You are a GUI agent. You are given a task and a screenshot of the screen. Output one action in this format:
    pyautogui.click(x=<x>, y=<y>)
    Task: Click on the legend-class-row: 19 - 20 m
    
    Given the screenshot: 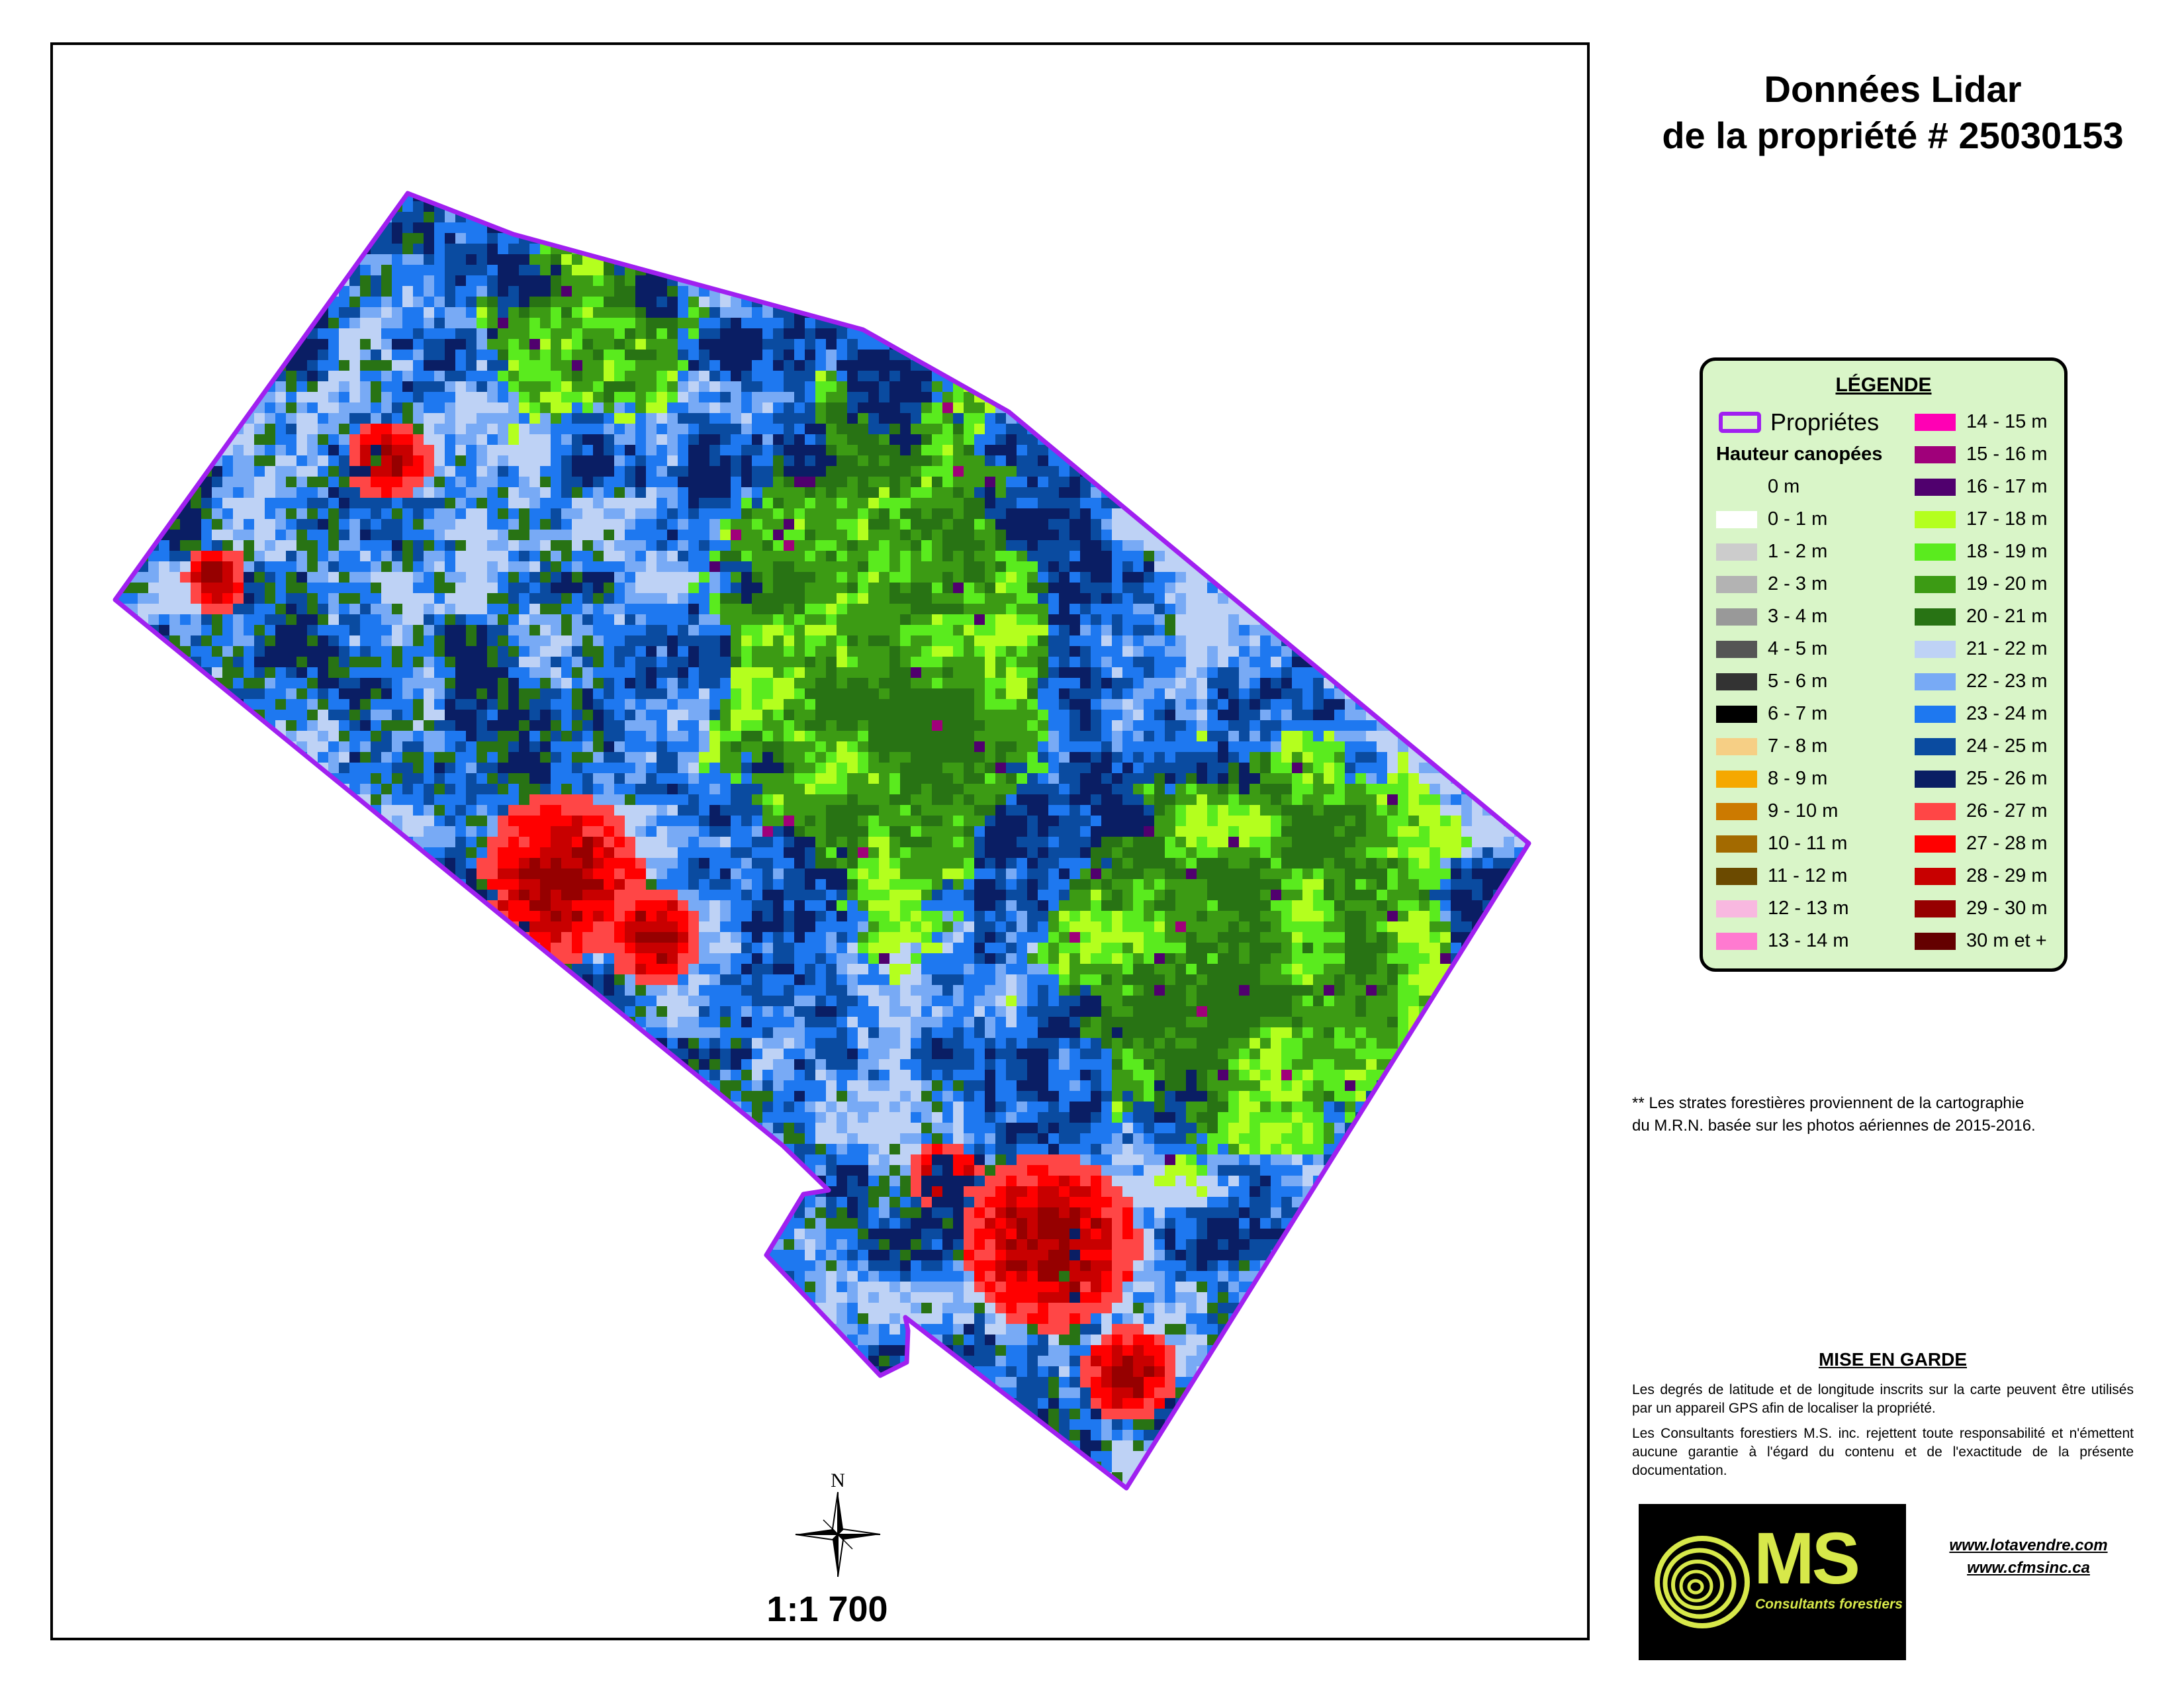 What is the action you would take?
    pyautogui.click(x=1982, y=584)
    